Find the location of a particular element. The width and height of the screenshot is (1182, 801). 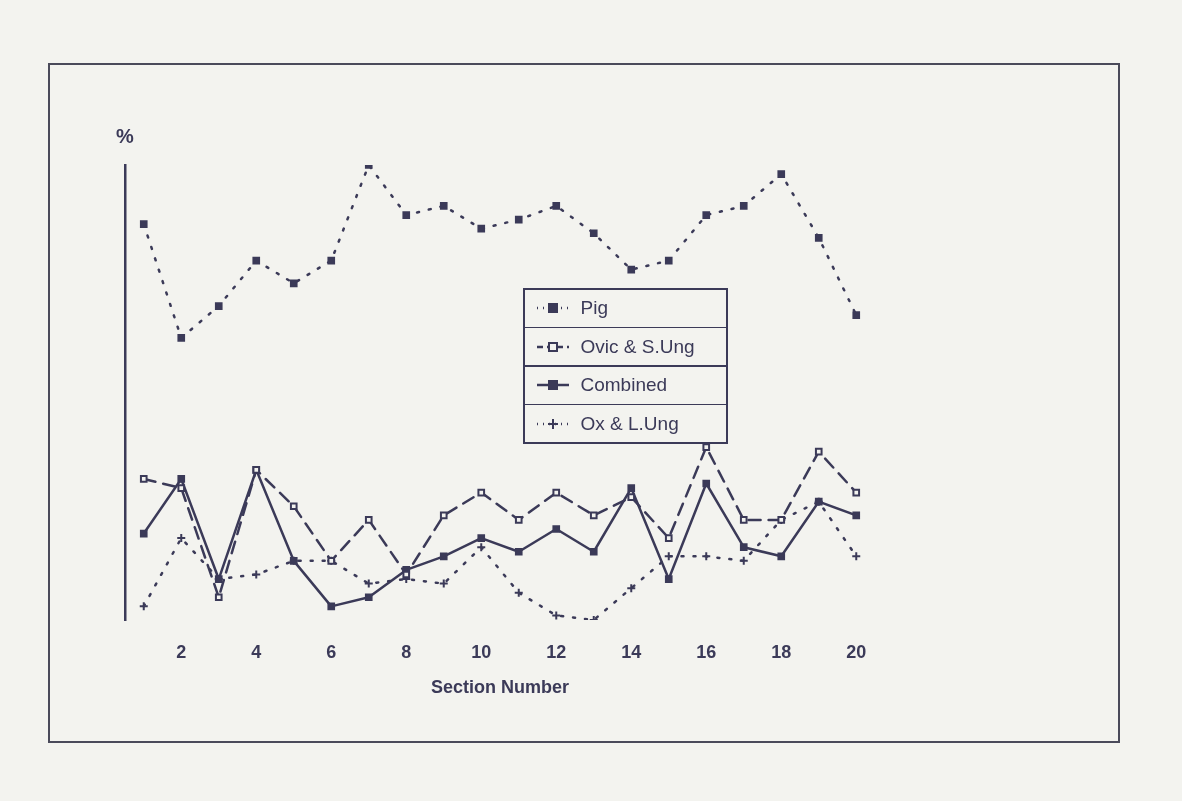

x-tick-label: 6 is located at coordinates (331, 651).